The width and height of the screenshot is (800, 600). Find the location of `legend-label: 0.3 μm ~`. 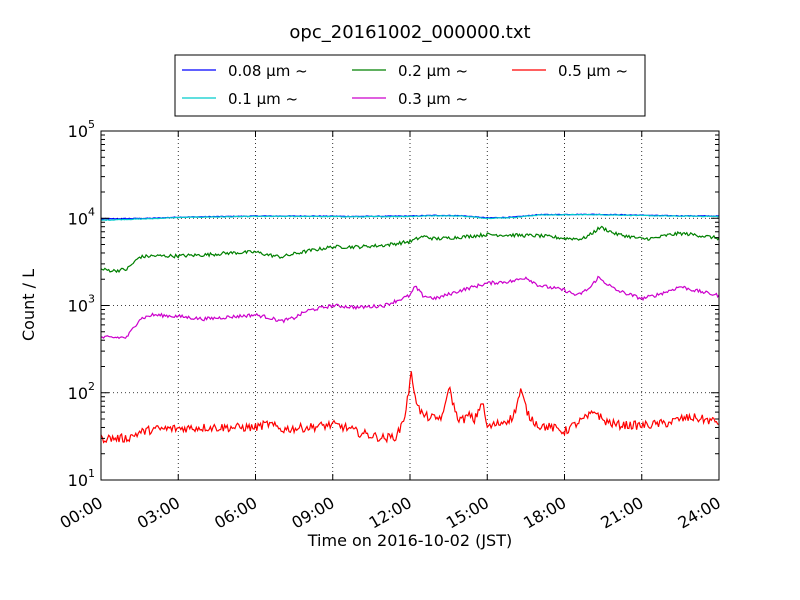

legend-label: 0.3 μm ~ is located at coordinates (433, 99).